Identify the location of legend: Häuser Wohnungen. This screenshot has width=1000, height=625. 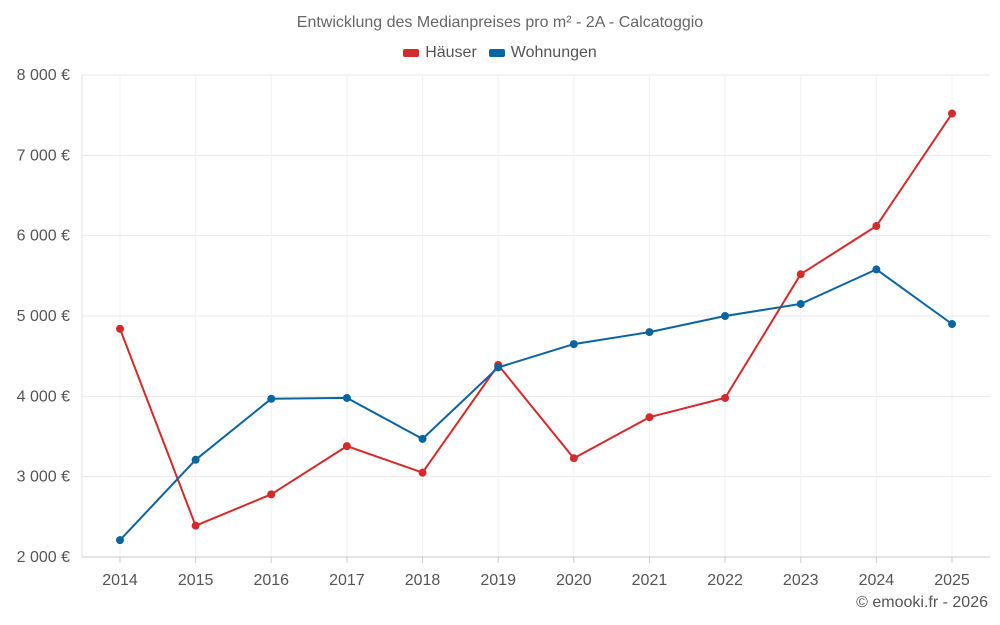
(500, 53).